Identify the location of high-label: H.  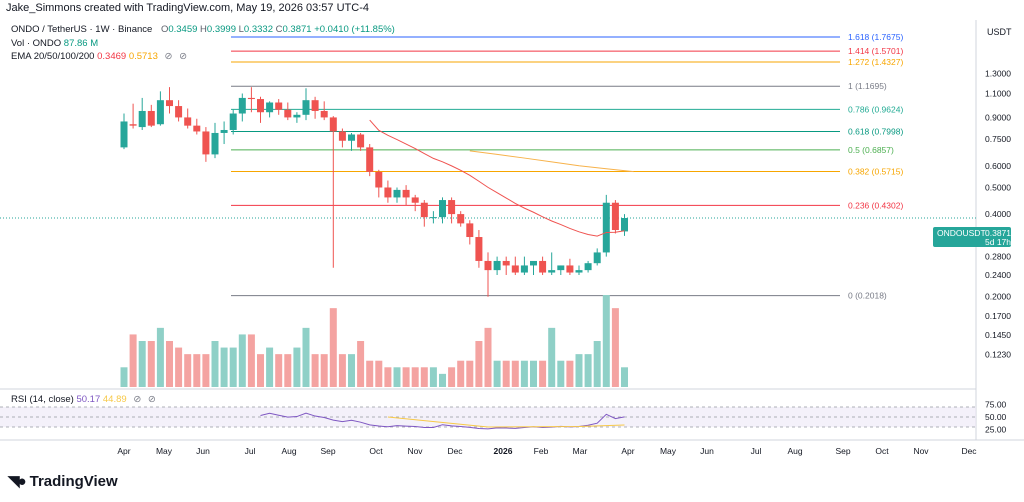
(203, 29).